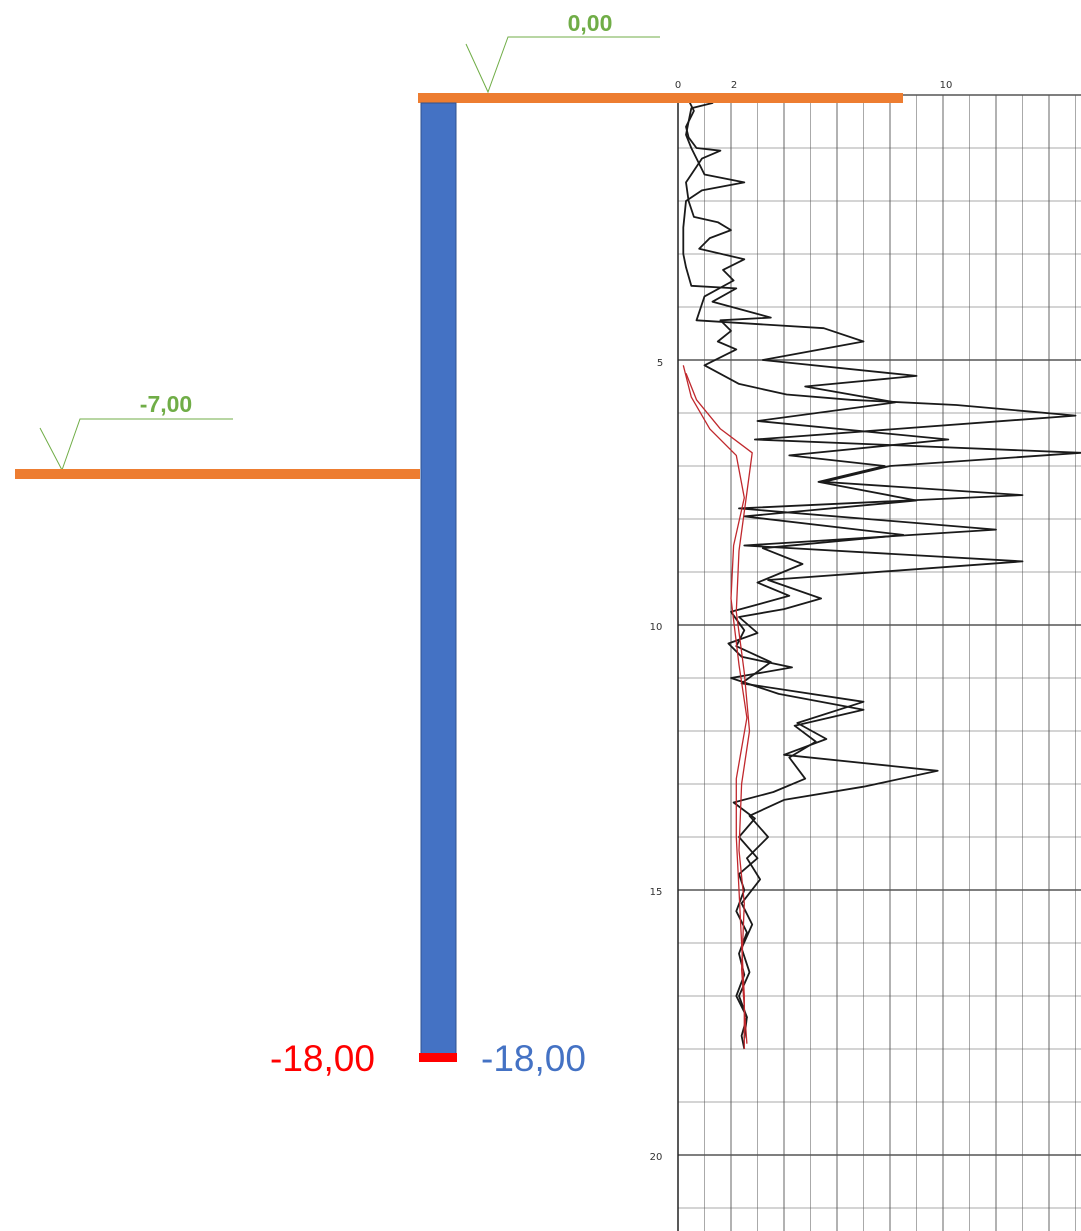 The width and height of the screenshot is (1081, 1231). Describe the element at coordinates (590, 23) in the screenshot. I see `top-level-label: 0,00` at that location.